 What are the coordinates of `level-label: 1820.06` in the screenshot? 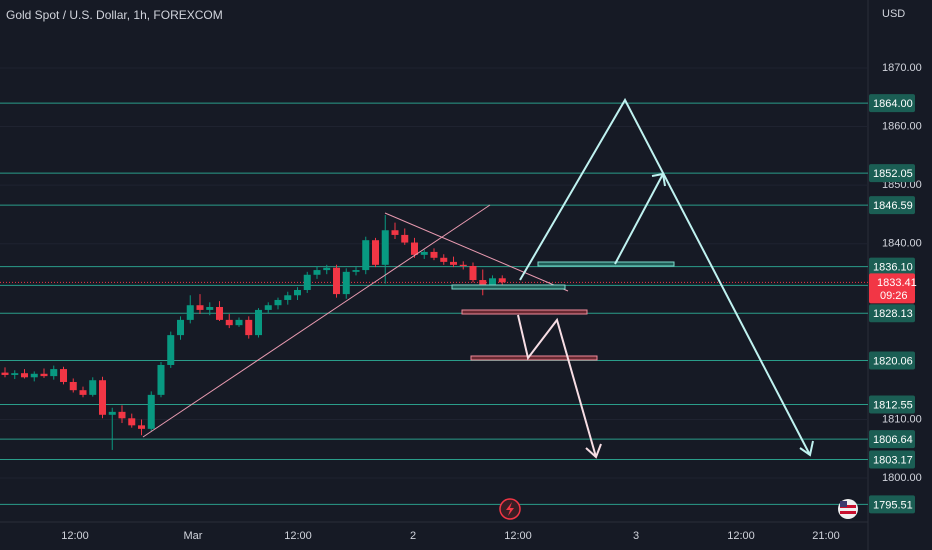 It's located at (893, 361).